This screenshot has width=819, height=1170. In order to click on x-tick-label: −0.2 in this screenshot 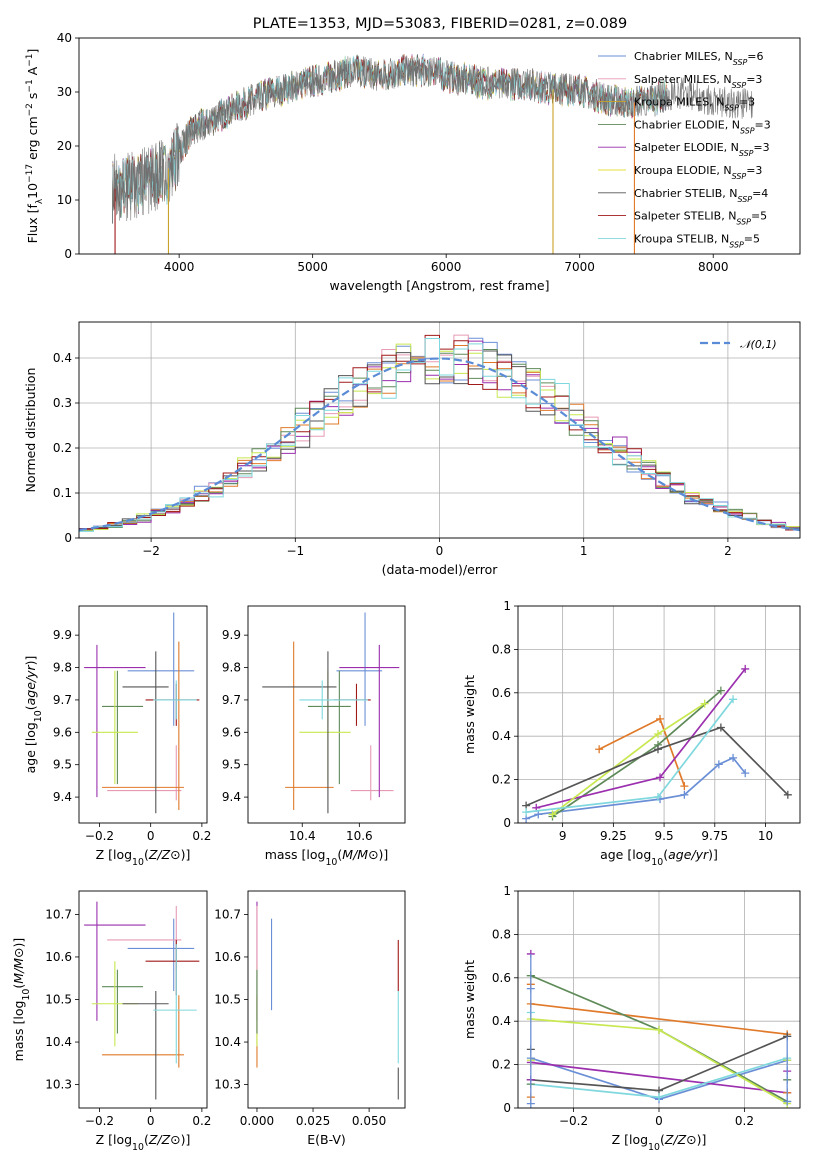, I will do `click(99, 836)`.